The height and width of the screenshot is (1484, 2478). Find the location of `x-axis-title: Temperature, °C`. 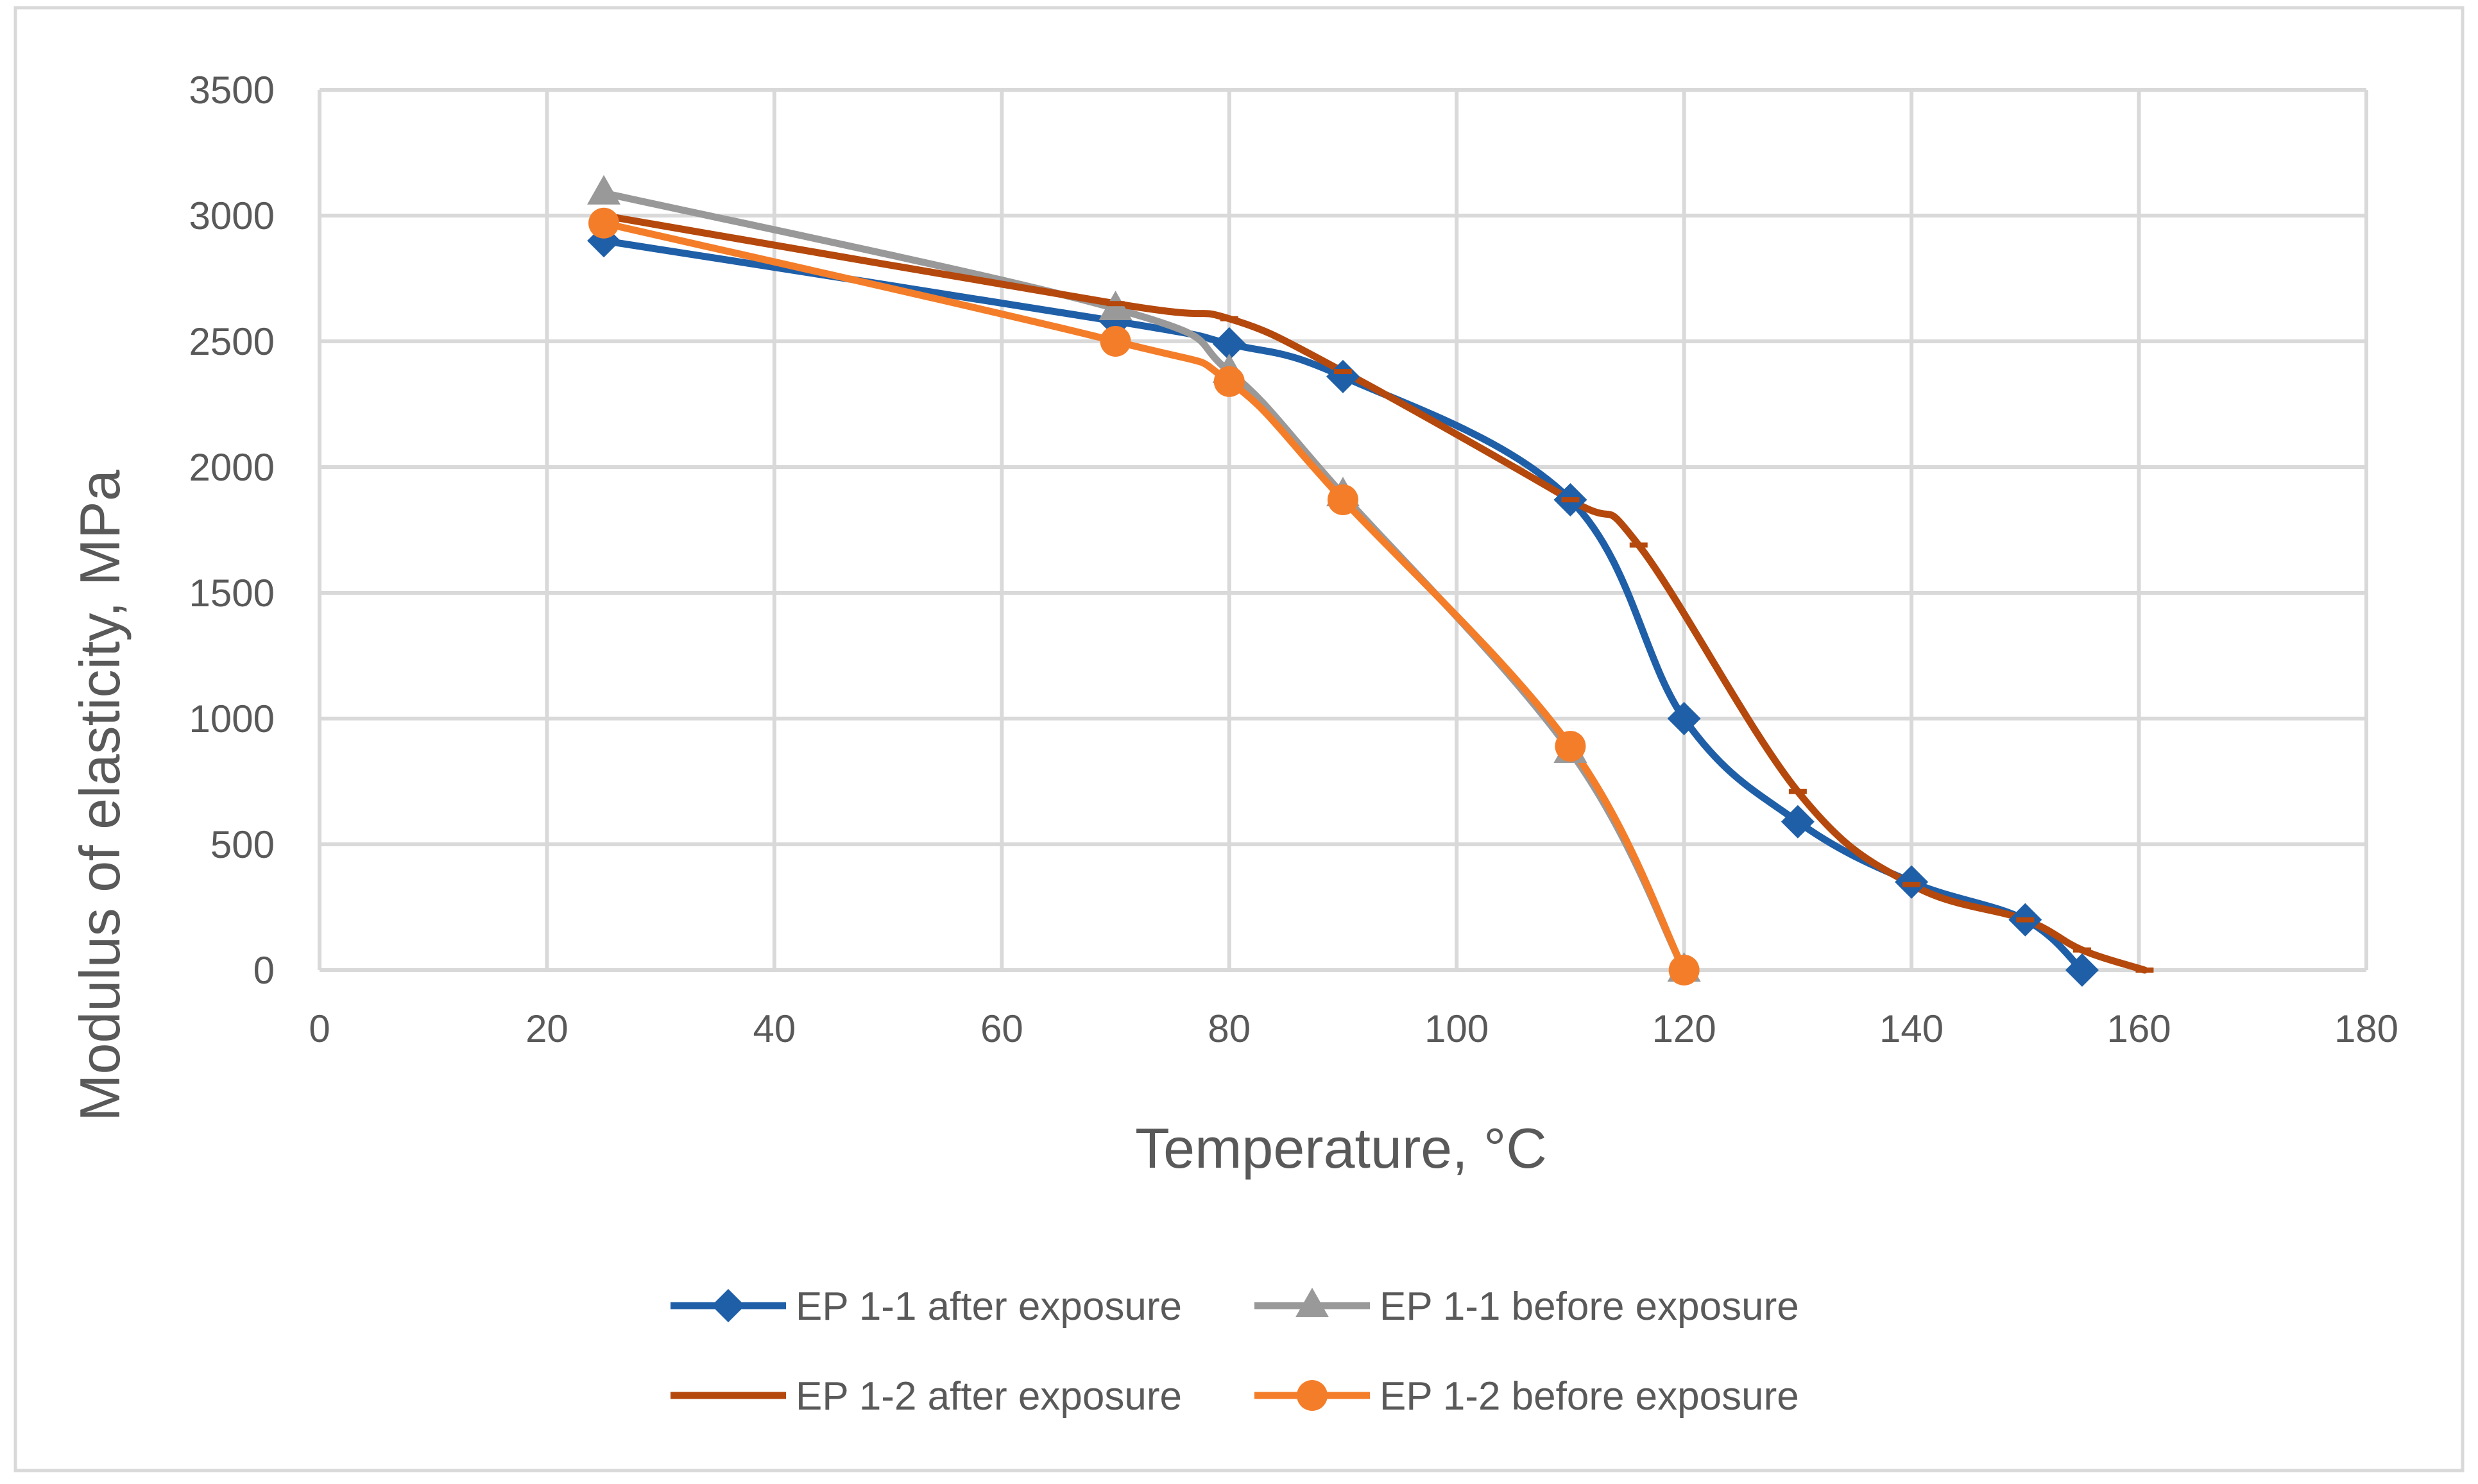

x-axis-title: Temperature, °C is located at coordinates (1341, 1148).